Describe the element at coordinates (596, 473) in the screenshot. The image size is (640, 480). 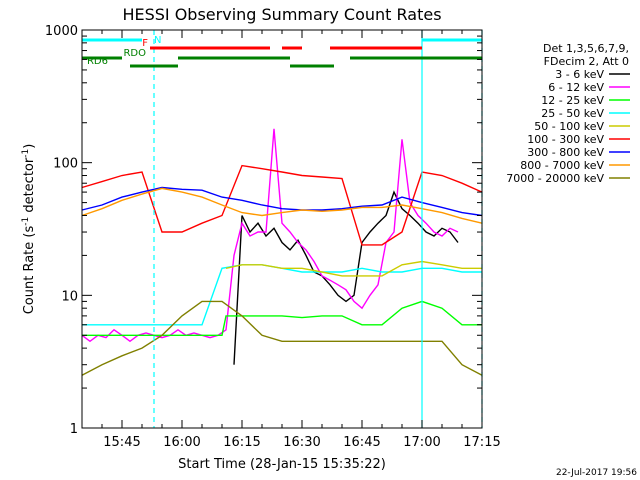
I see `footer-date: 22-Jul-2017 19:56` at that location.